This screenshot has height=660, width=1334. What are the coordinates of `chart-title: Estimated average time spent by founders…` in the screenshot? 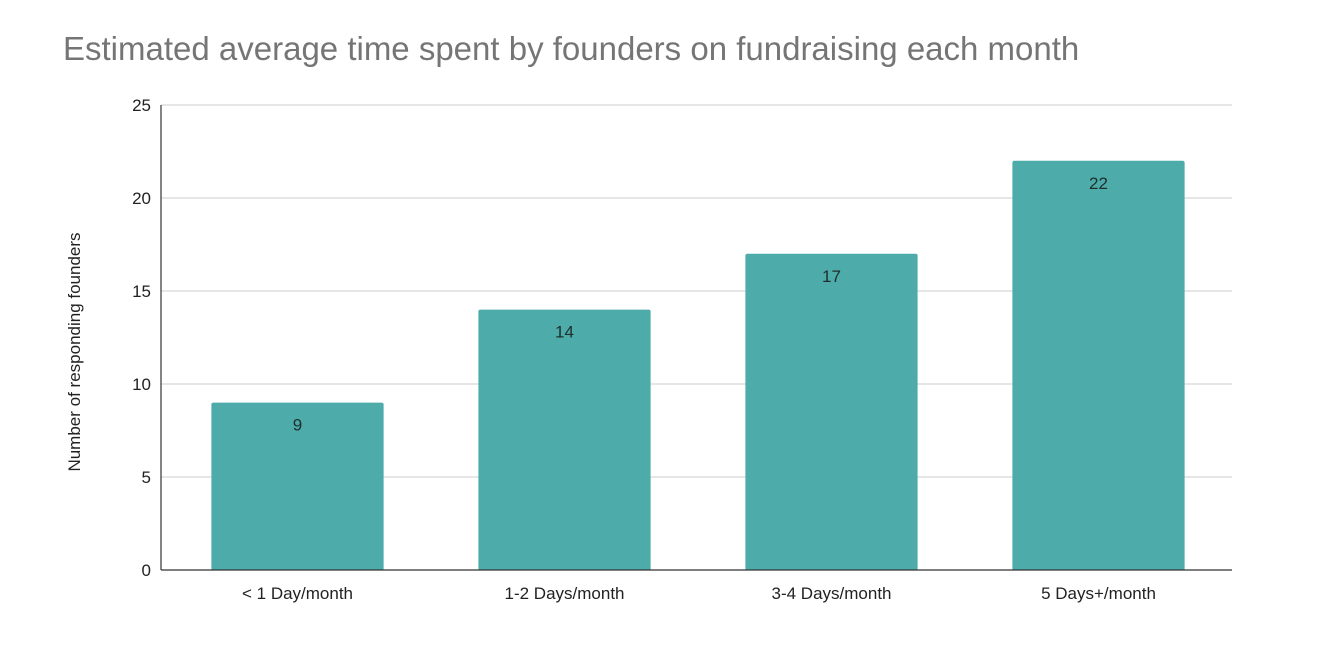 It's located at (571, 48).